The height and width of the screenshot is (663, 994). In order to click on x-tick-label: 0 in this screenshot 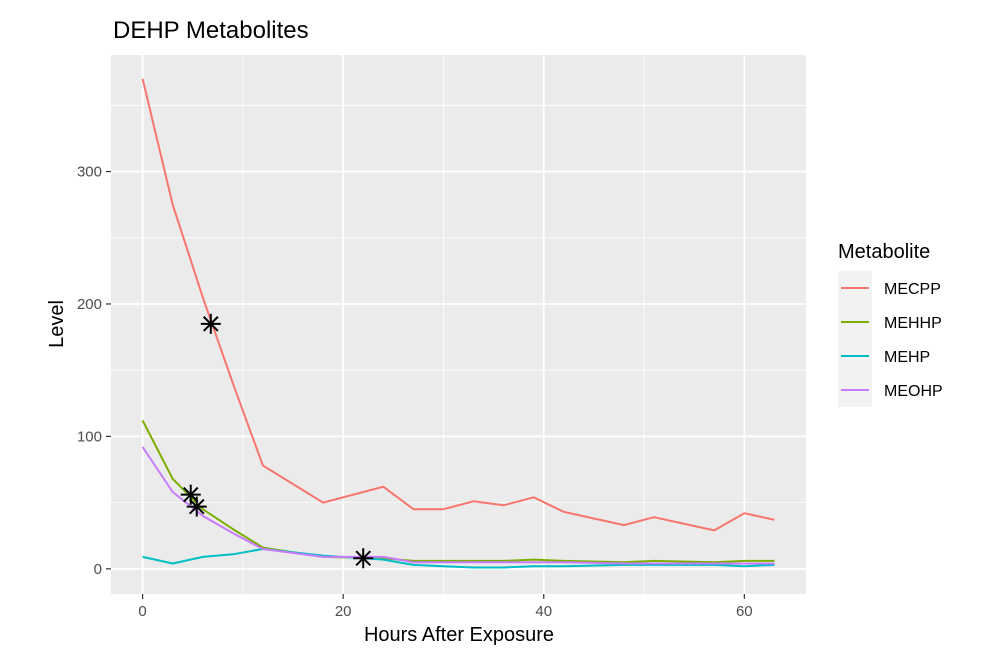, I will do `click(142, 611)`.